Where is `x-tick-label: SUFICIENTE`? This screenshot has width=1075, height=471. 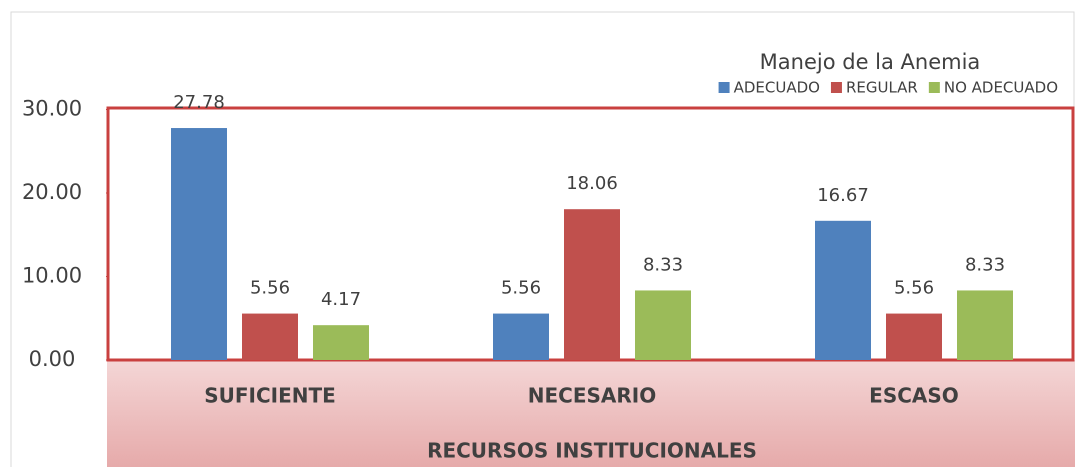 x-tick-label: SUFICIENTE is located at coordinates (270, 396).